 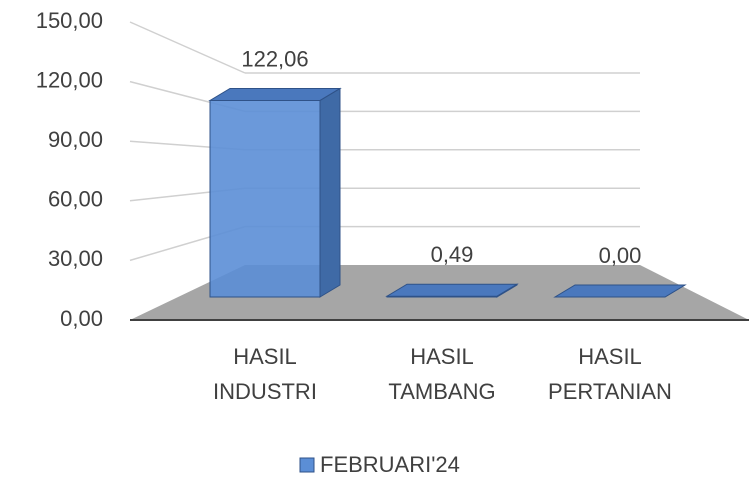 I want to click on y-tick-label: 0,00, so click(x=81, y=318).